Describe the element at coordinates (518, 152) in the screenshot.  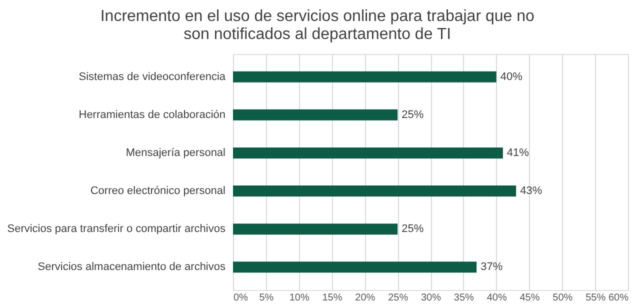
I see `data-label: 41%` at that location.